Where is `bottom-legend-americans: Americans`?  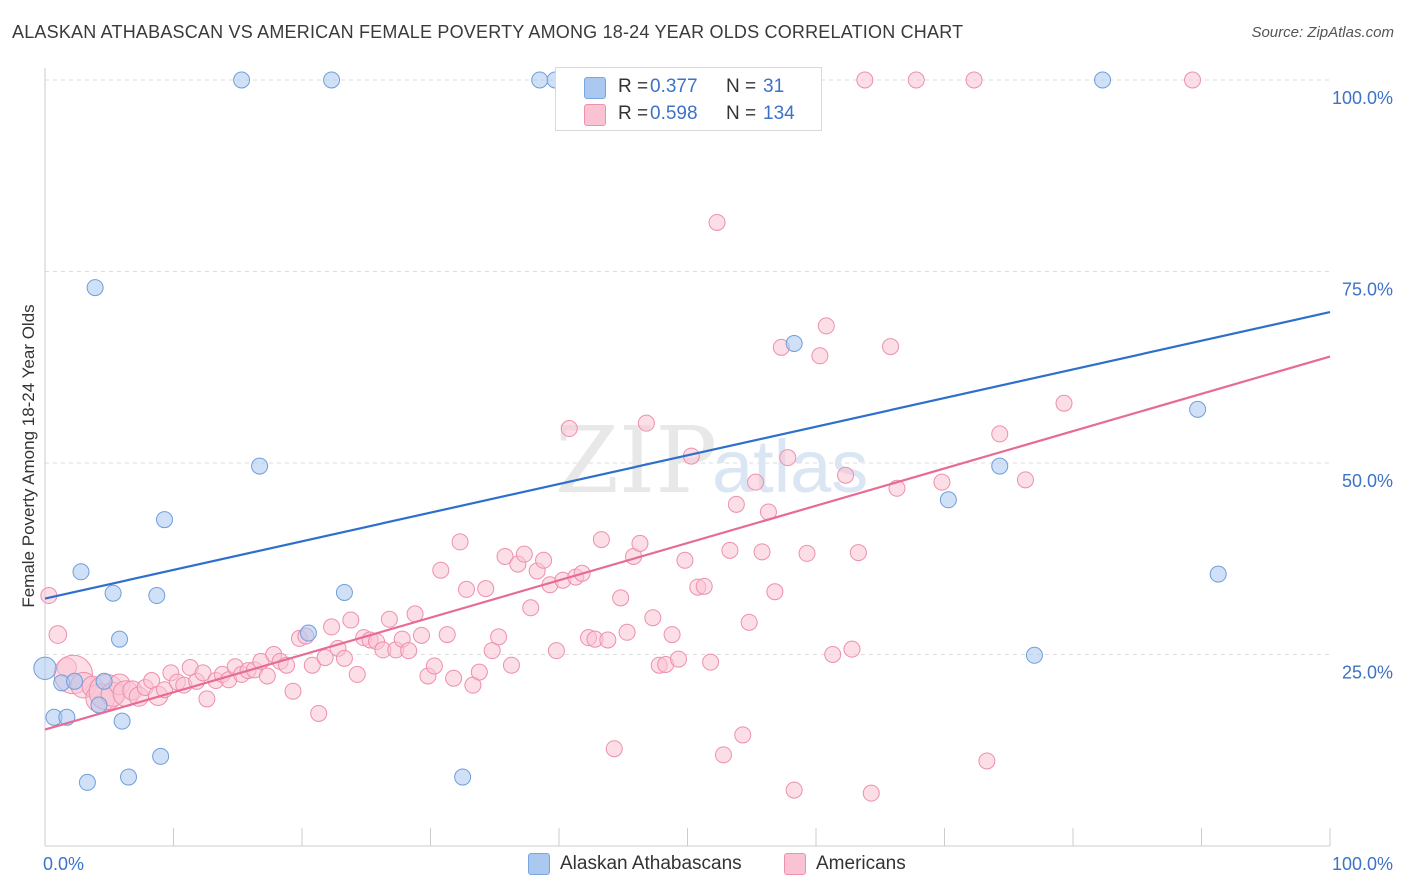
bottom-legend-americans: Americans is located at coordinates (845, 864).